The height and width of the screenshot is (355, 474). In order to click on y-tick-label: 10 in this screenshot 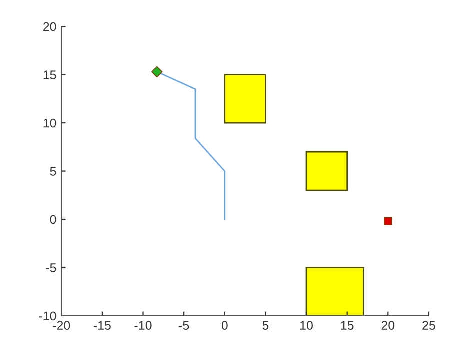, I will do `click(50, 123)`.